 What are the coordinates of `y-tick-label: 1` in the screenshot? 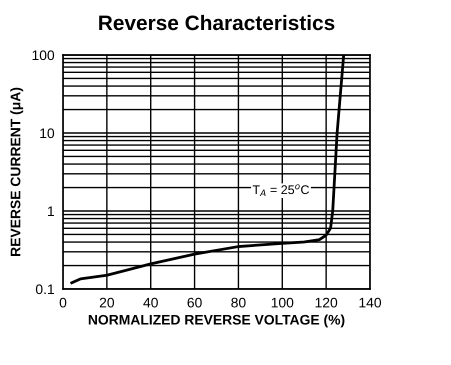 It's located at (51, 211).